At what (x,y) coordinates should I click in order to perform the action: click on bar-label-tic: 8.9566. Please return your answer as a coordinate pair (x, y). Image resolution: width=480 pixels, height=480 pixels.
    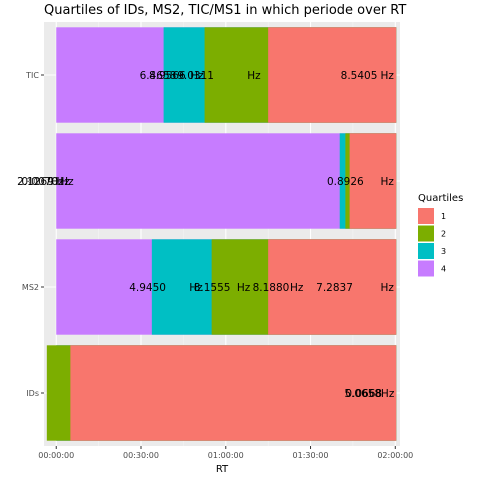
    Looking at the image, I should click on (167, 76).